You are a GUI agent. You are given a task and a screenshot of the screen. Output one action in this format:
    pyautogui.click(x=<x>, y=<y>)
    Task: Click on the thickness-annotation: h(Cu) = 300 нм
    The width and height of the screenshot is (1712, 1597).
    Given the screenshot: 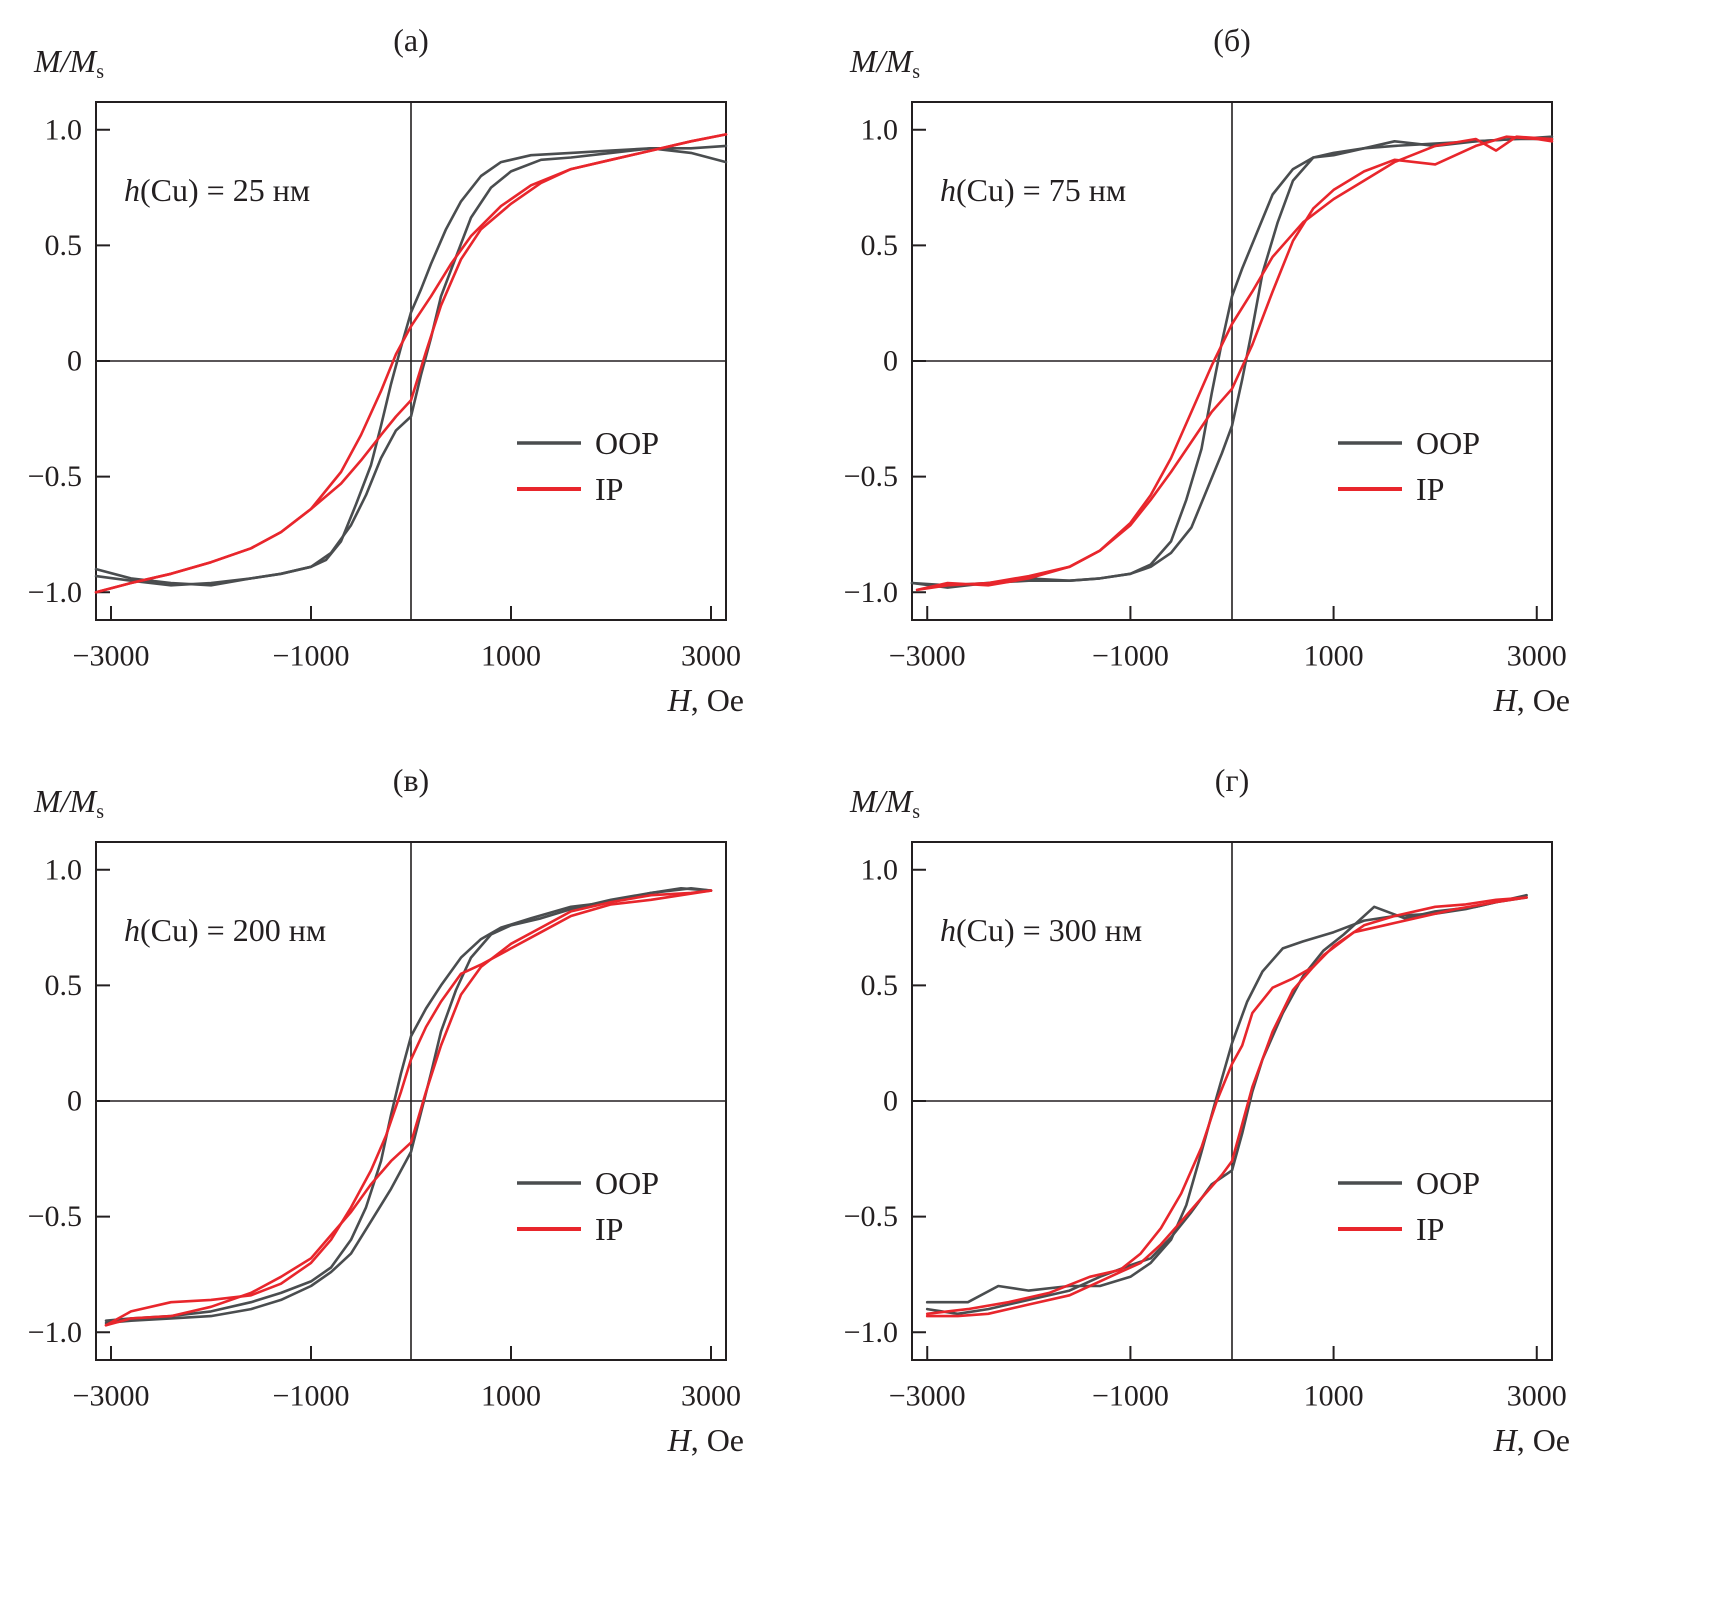 What is the action you would take?
    pyautogui.click(x=1041, y=930)
    